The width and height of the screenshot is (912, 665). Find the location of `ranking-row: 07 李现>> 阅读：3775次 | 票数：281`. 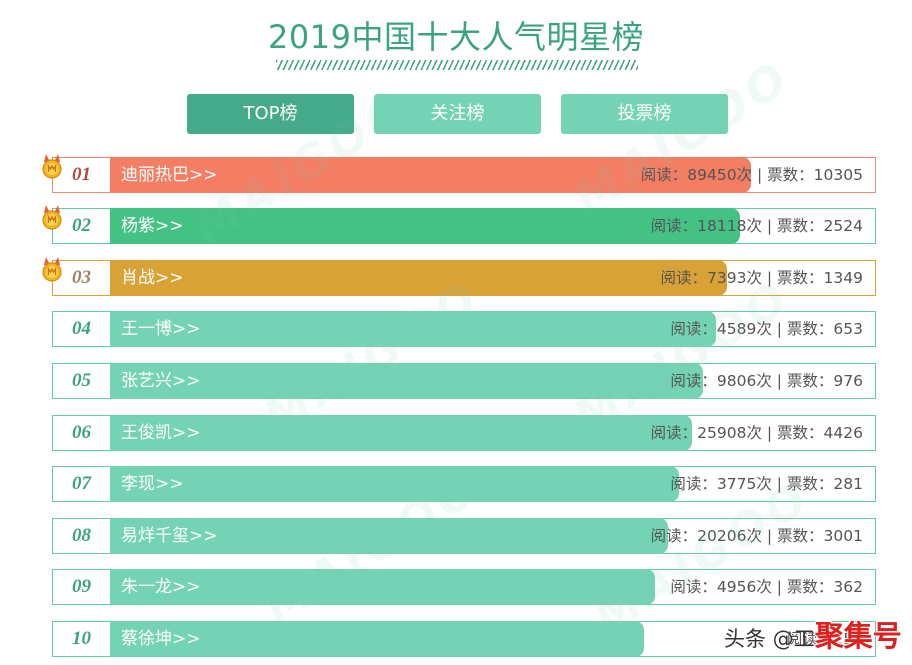

ranking-row: 07 李现>> 阅读：3775次 | 票数：281 is located at coordinates (464, 484).